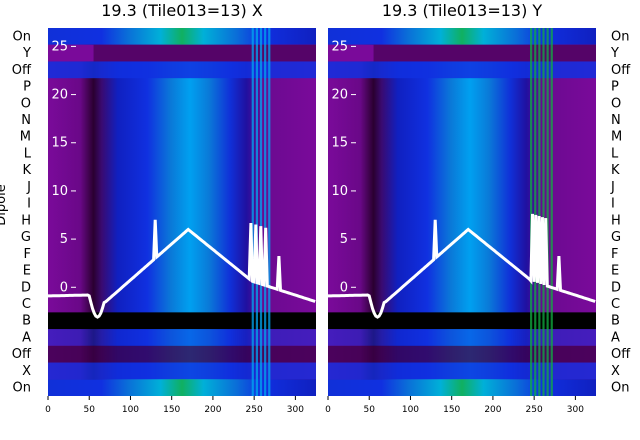 The image size is (640, 440). Describe the element at coordinates (27, 87) in the screenshot. I see `row-label-left: P` at that location.